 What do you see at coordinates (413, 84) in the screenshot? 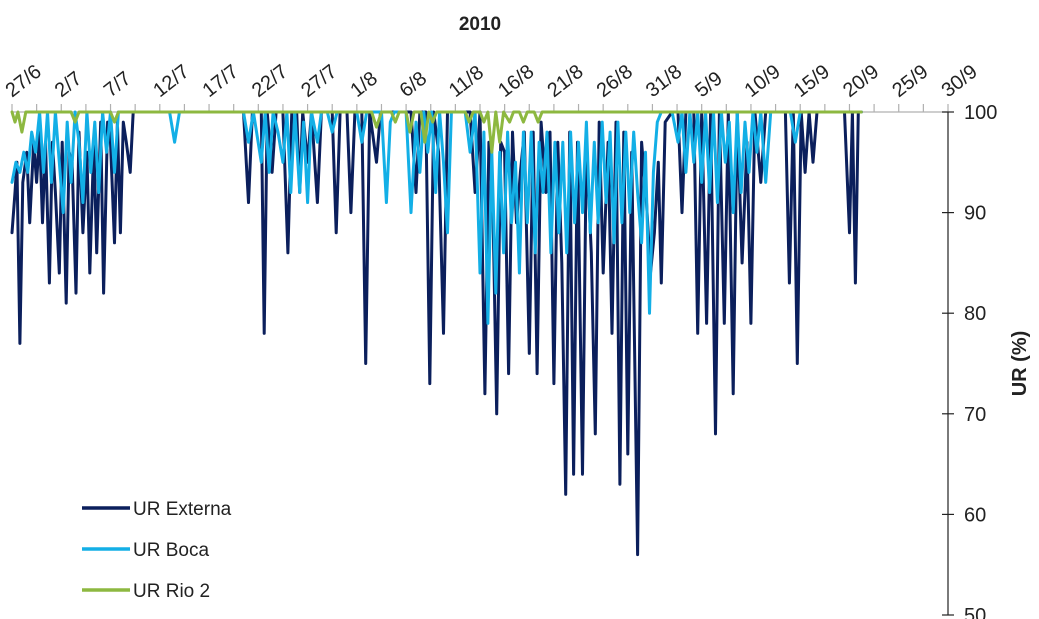
I see `x-tick-label: 6/8` at bounding box center [413, 84].